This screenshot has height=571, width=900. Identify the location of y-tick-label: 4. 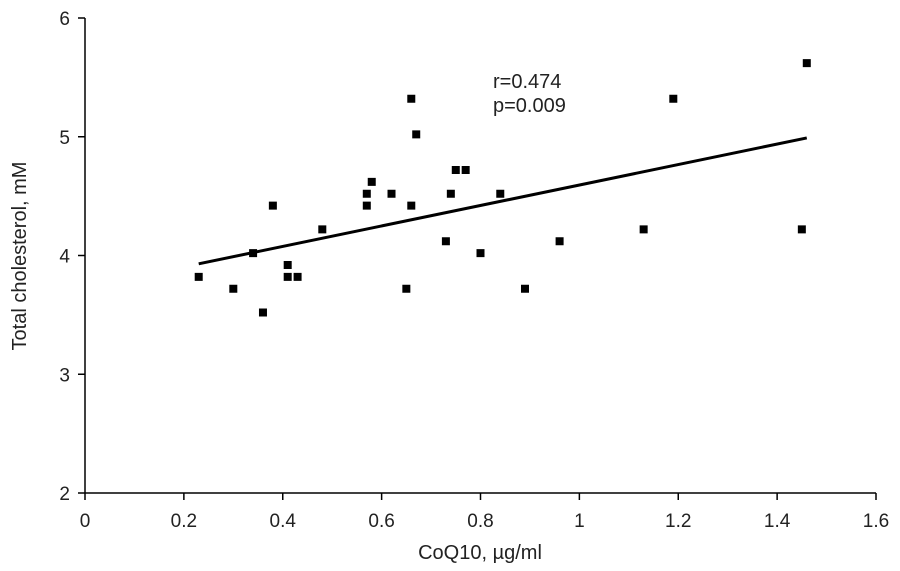
(64, 257).